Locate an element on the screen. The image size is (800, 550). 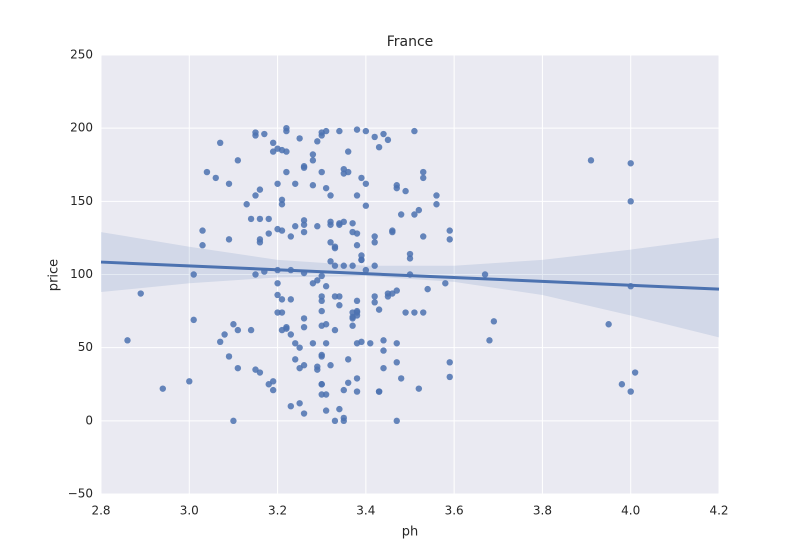
y-tick-label: 150 is located at coordinates (81, 201).